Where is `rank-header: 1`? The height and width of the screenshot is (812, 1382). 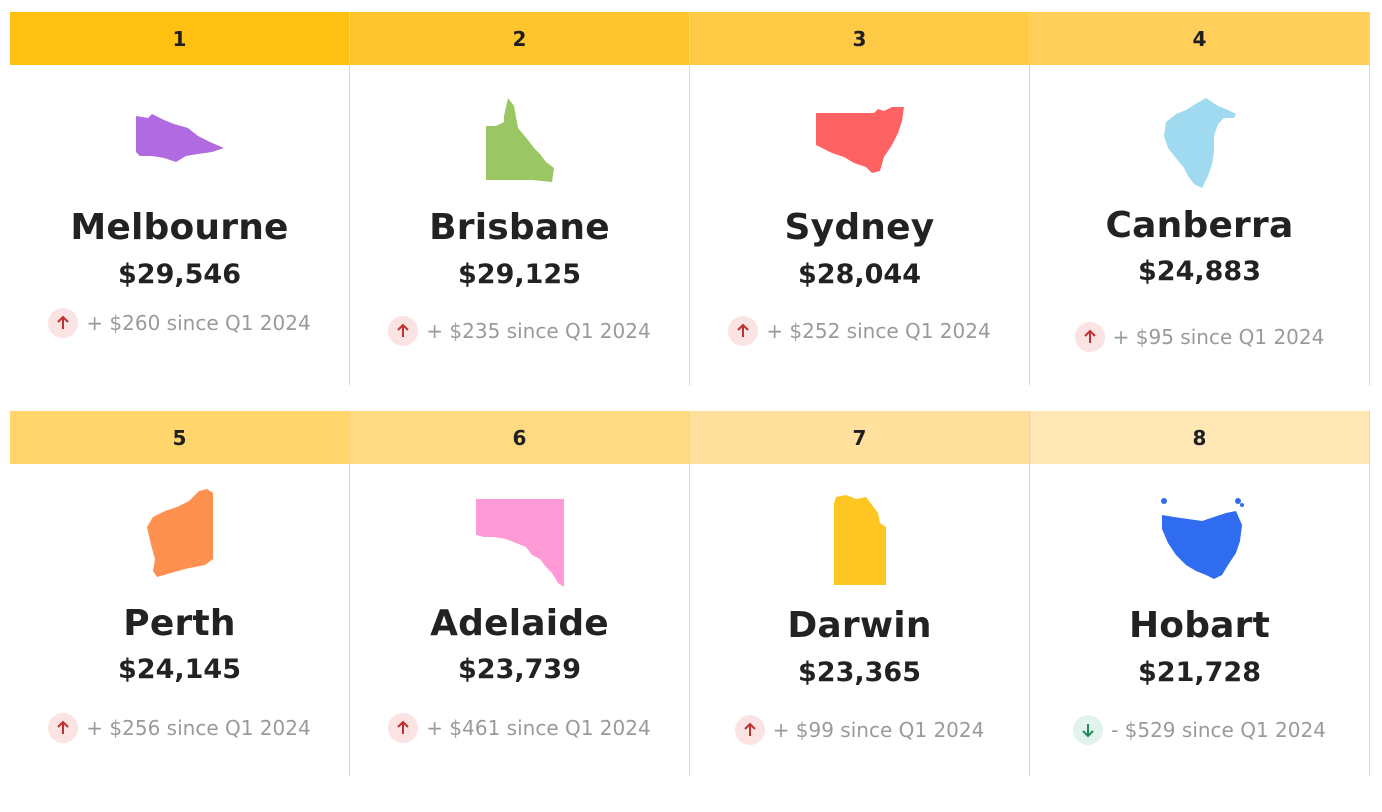 rank-header: 1 is located at coordinates (179, 38).